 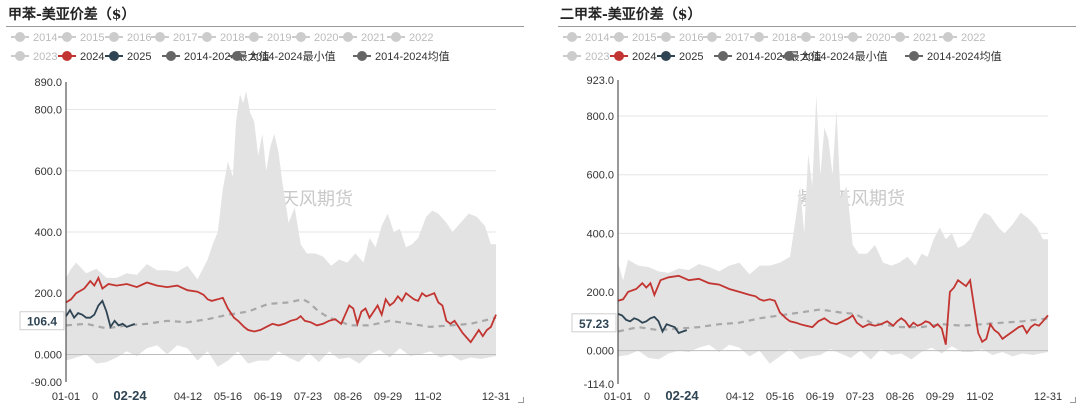 What do you see at coordinates (427, 397) in the screenshot?
I see `x-tick-label: 11-02` at bounding box center [427, 397].